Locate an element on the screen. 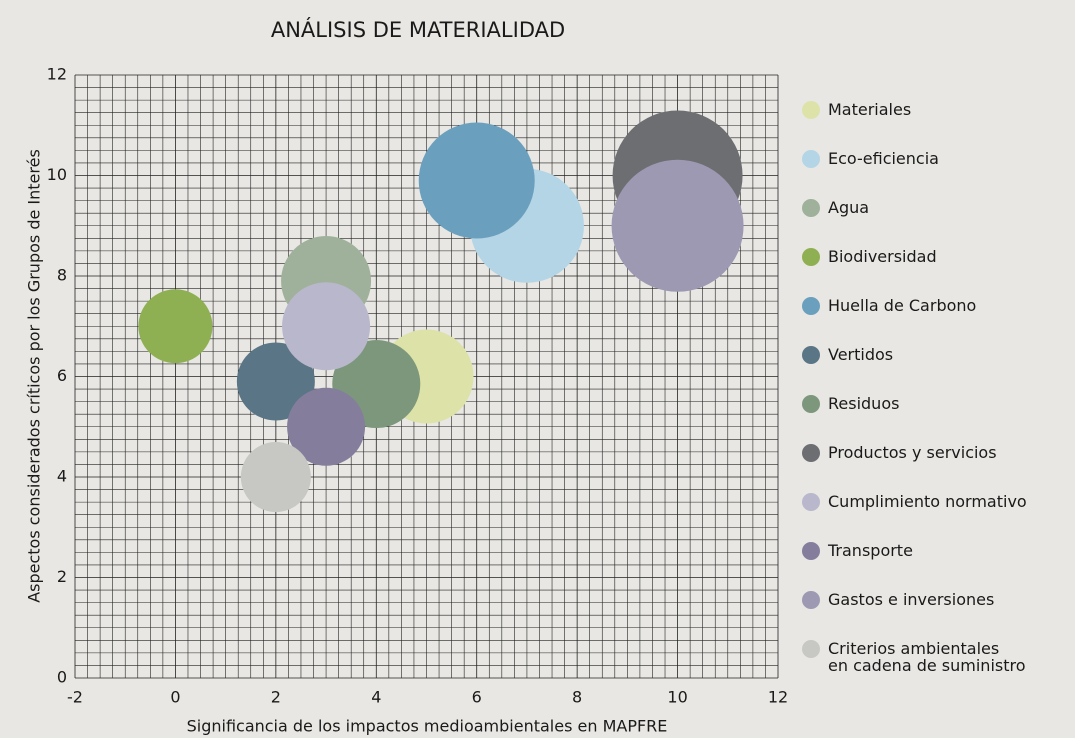  legend-label: Residuos is located at coordinates (864, 403).